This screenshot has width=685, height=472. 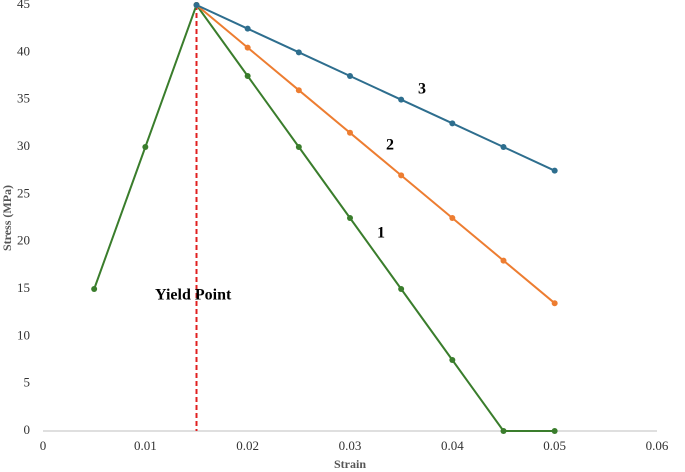 I want to click on y-tick-label: 5, so click(x=27, y=382).